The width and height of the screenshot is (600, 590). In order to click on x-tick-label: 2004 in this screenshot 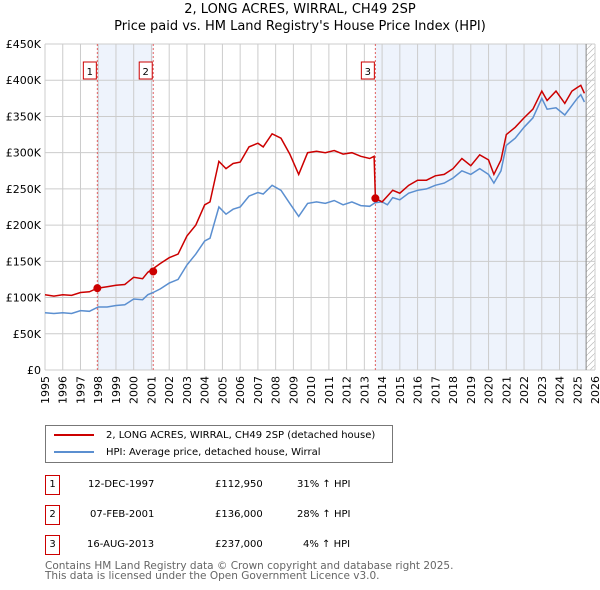, I will do `click(205, 390)`.